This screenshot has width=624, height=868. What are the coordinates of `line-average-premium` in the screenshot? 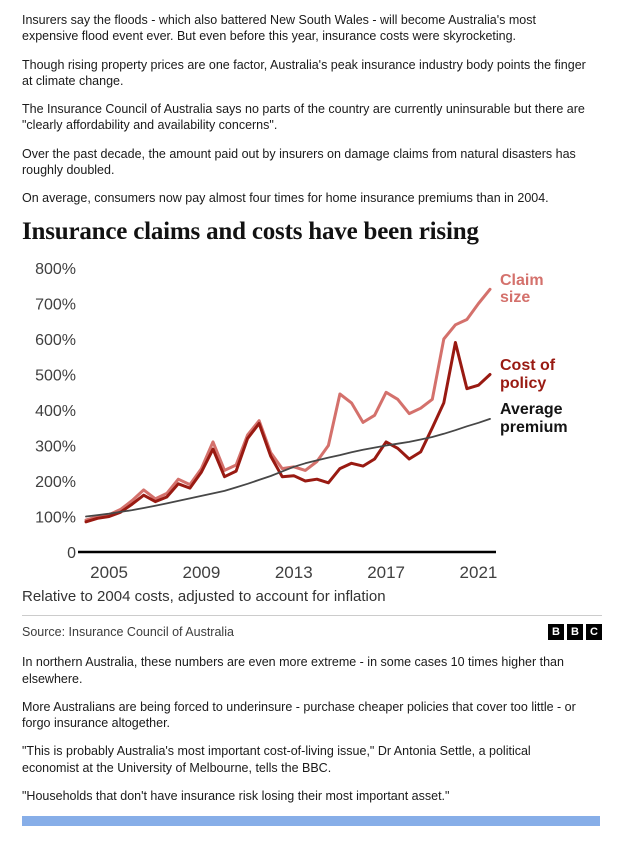 It's located at (288, 468).